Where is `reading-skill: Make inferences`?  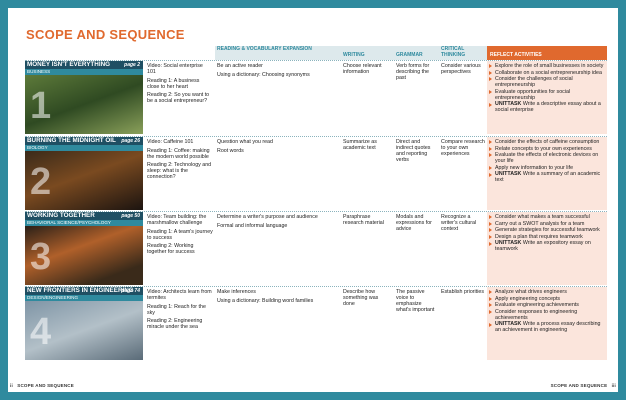
reading-skill: Make inferences is located at coordinates (236, 292).